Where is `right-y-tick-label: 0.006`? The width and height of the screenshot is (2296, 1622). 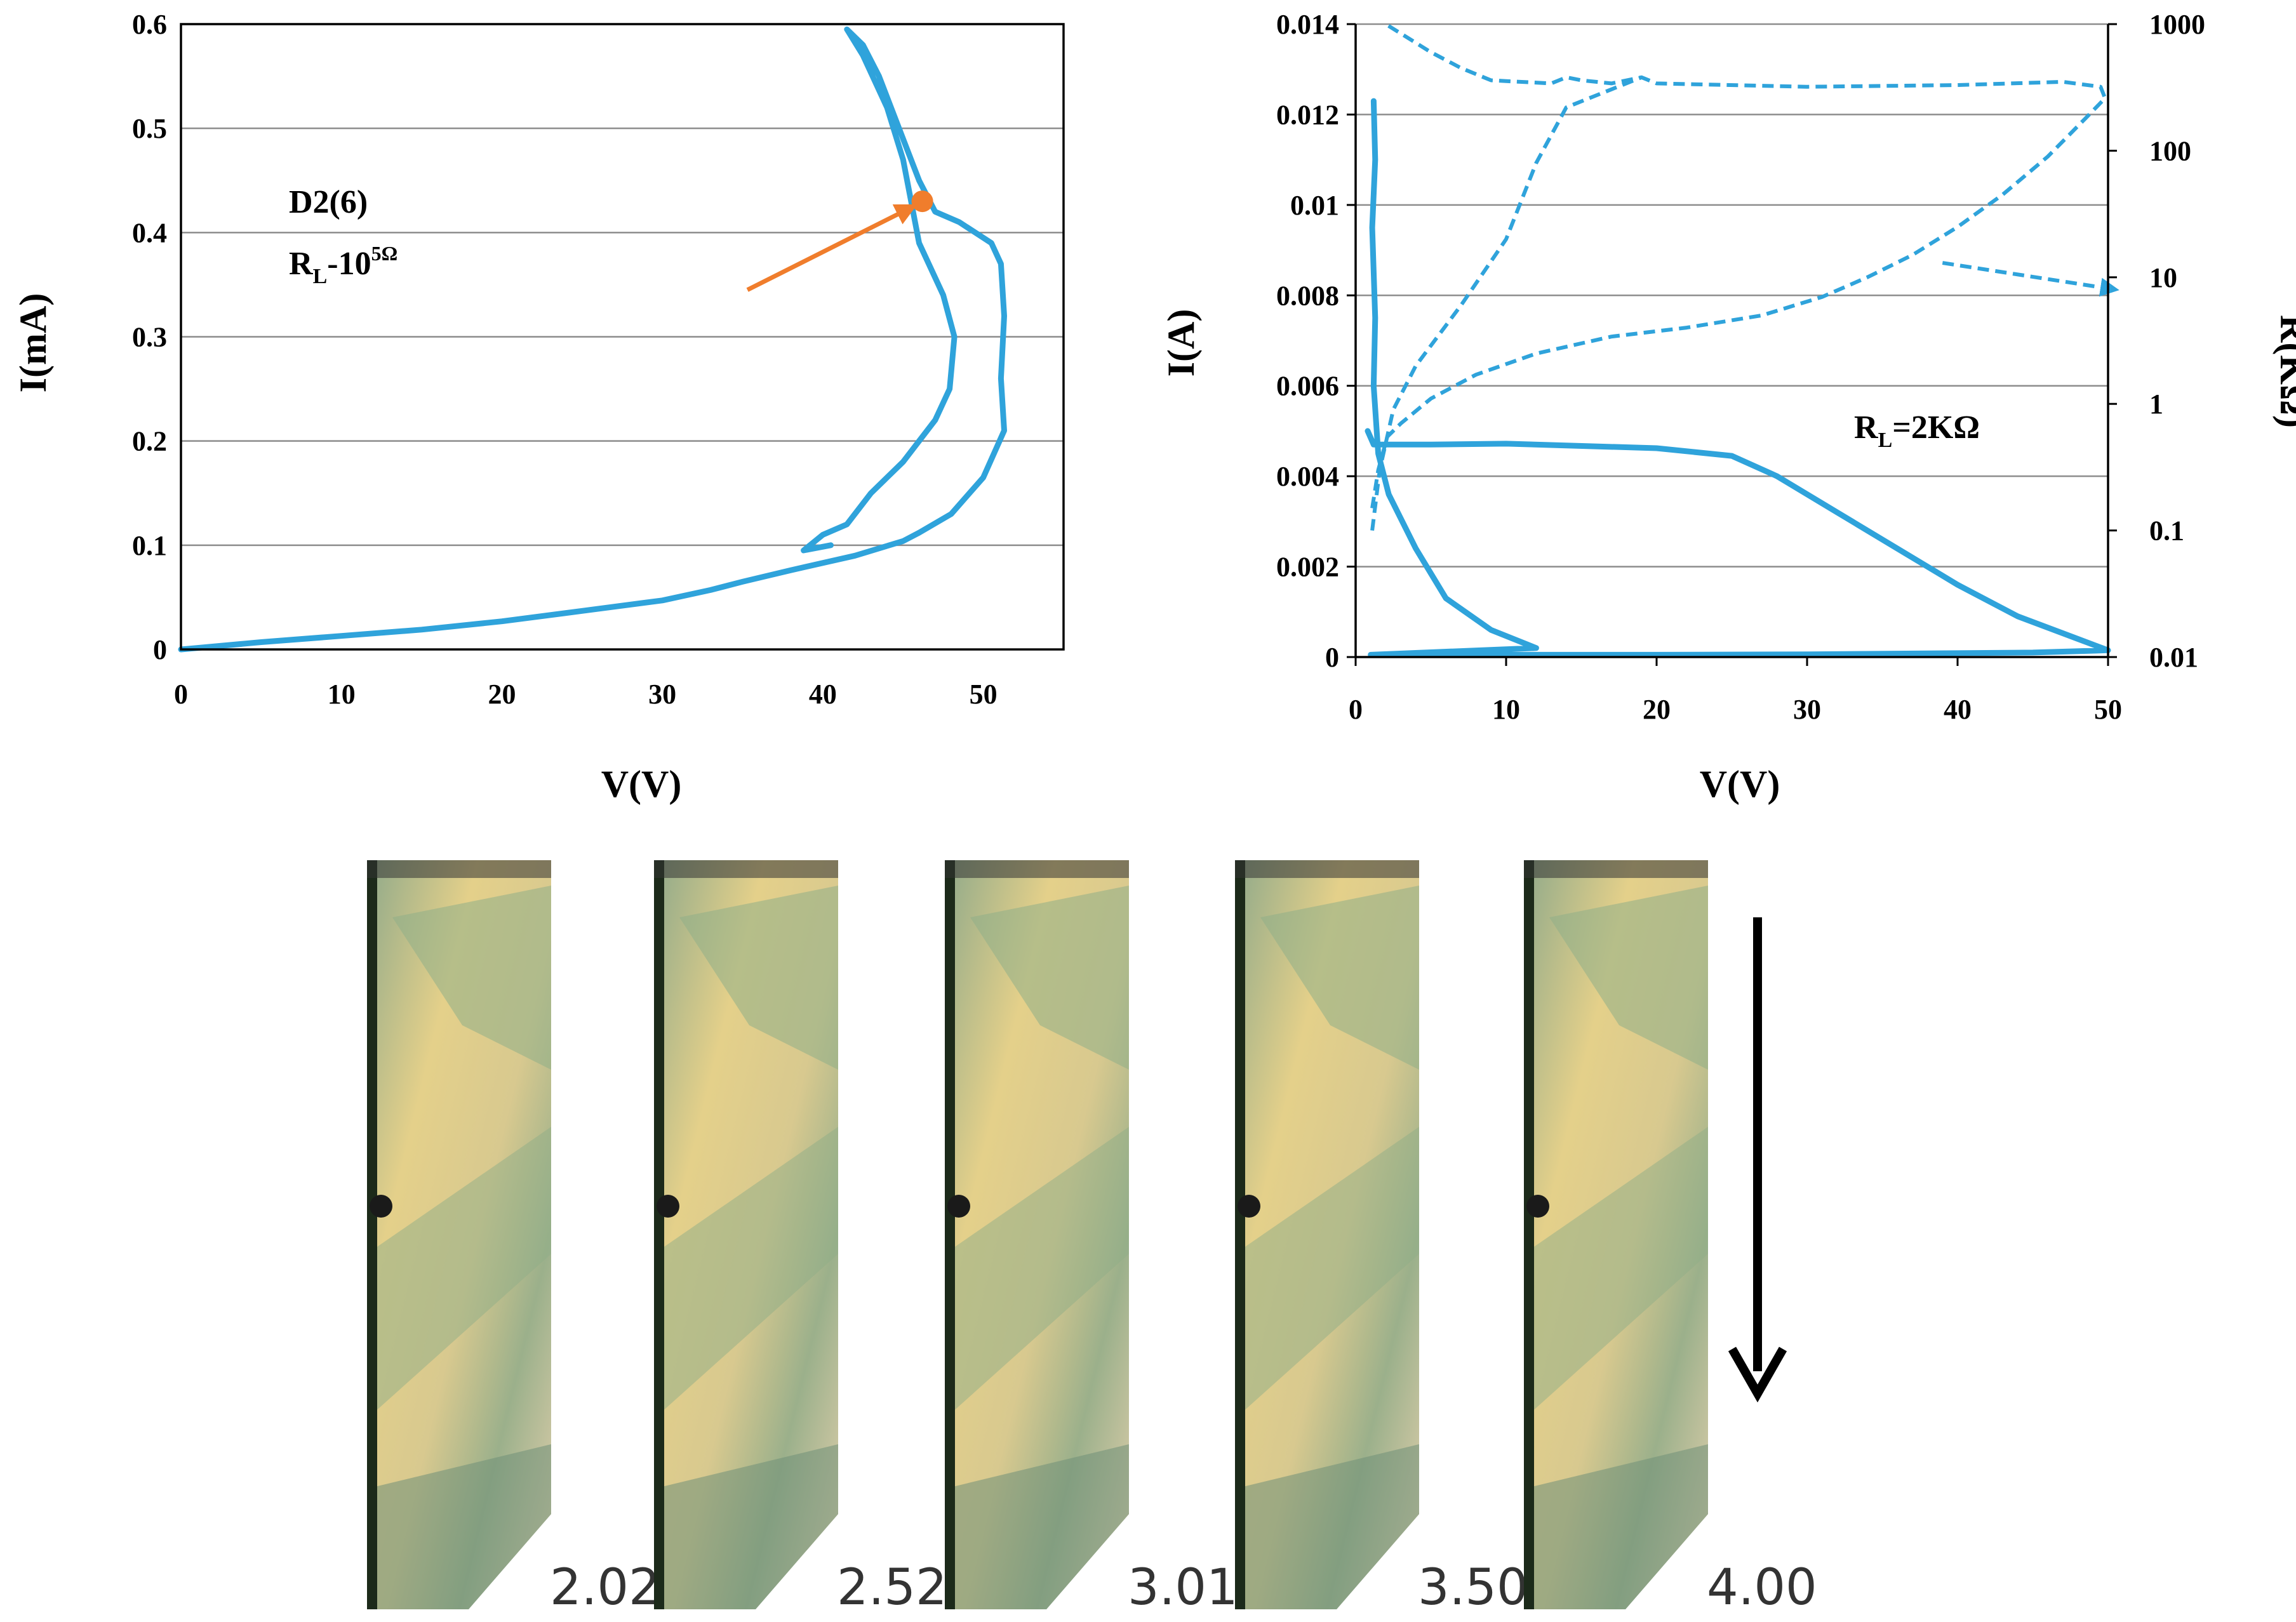
right-y-tick-label: 0.006 is located at coordinates (1307, 386).